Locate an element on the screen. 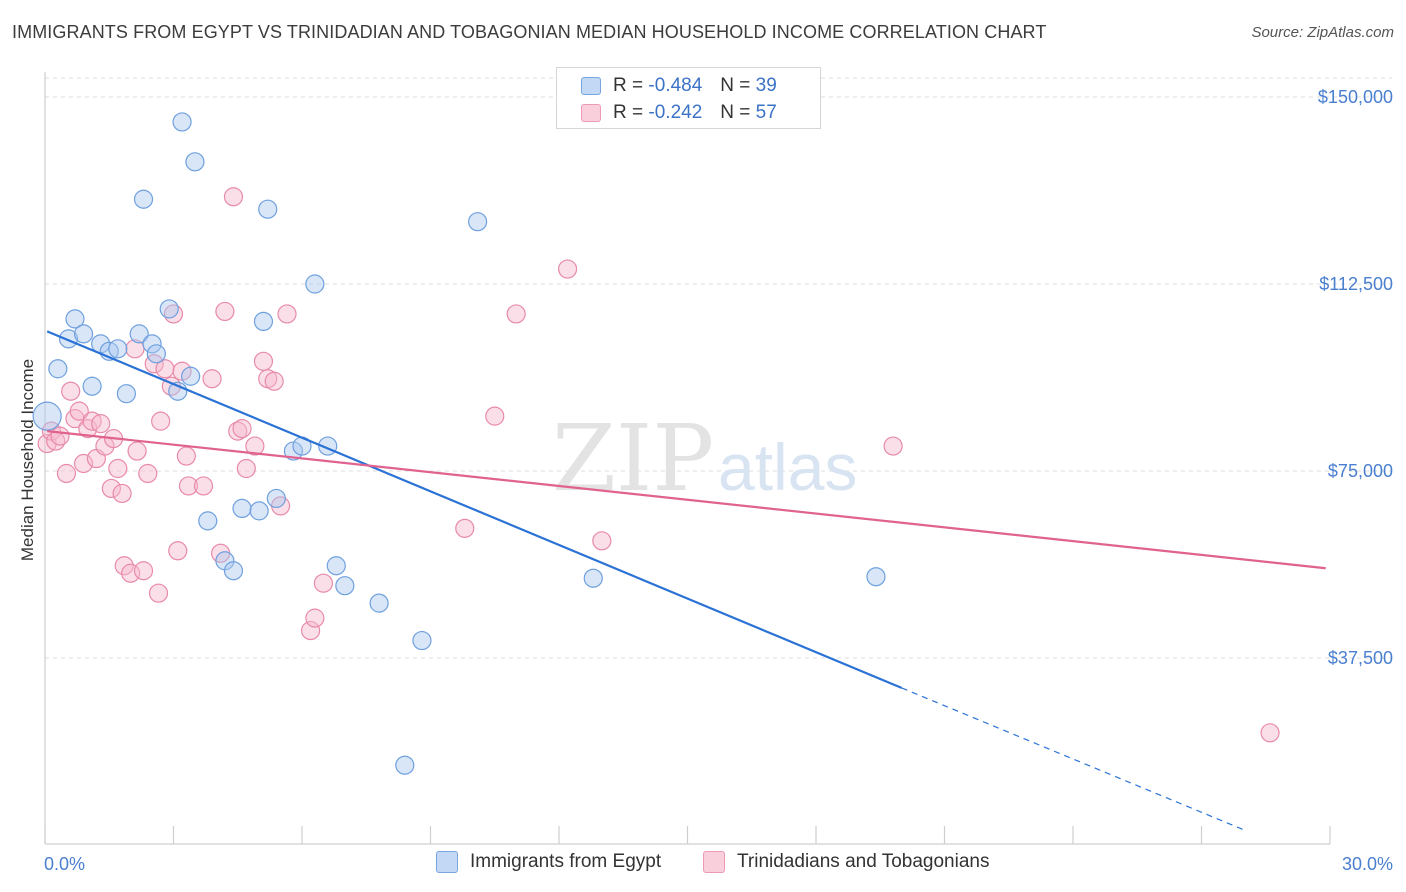  correlation-legend: R = -0.484 N = 39 R = -0.242 N = 57 is located at coordinates (688, 98).